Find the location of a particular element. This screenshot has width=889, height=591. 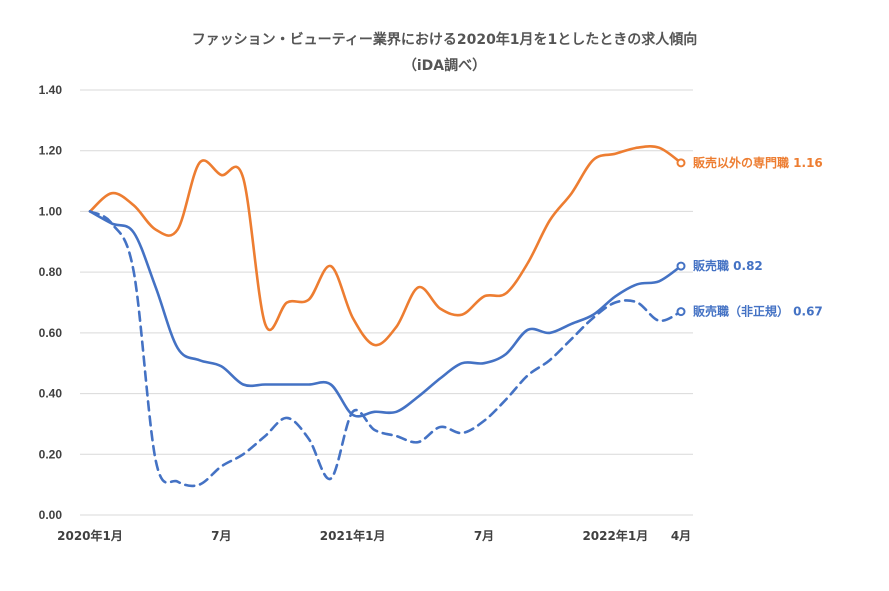

x-tick-label: 2021年1月 is located at coordinates (353, 535).